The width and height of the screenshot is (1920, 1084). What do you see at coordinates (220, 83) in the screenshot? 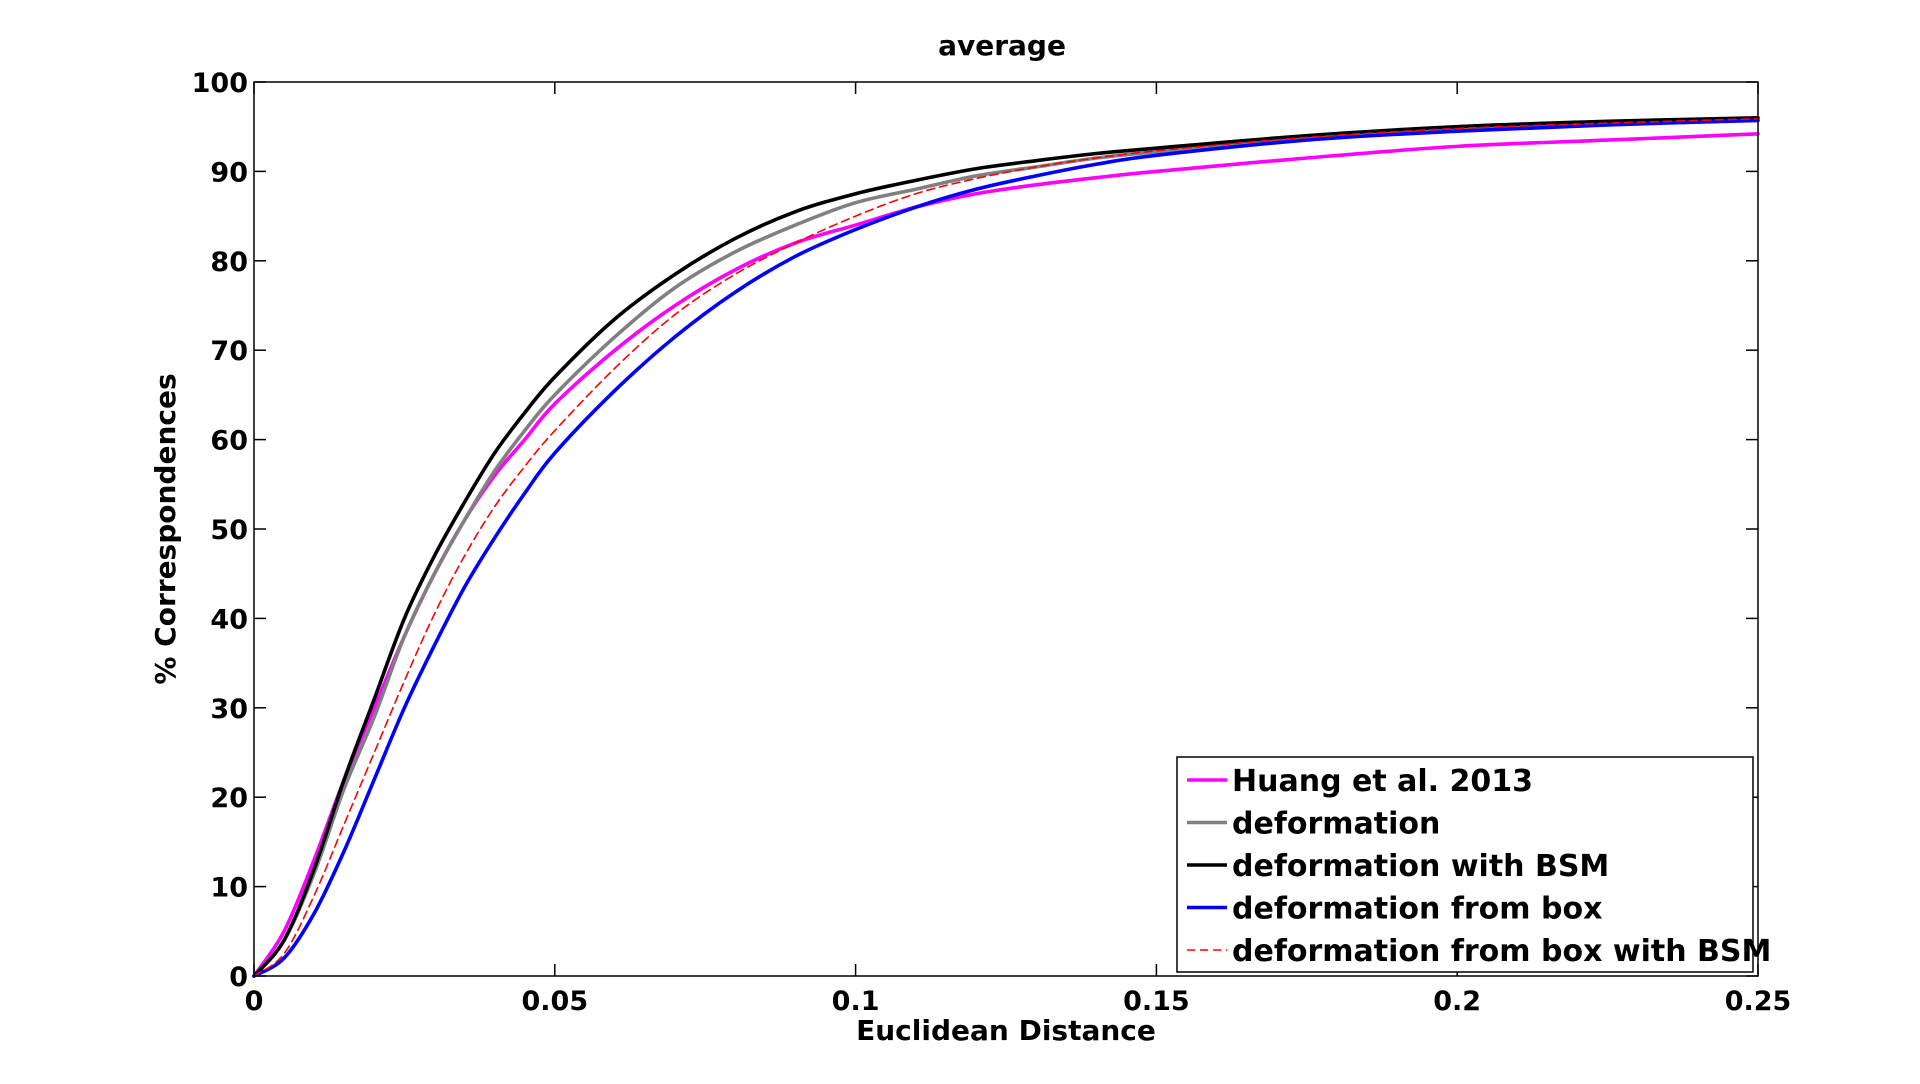
I see `y-tick-label: 100` at bounding box center [220, 83].